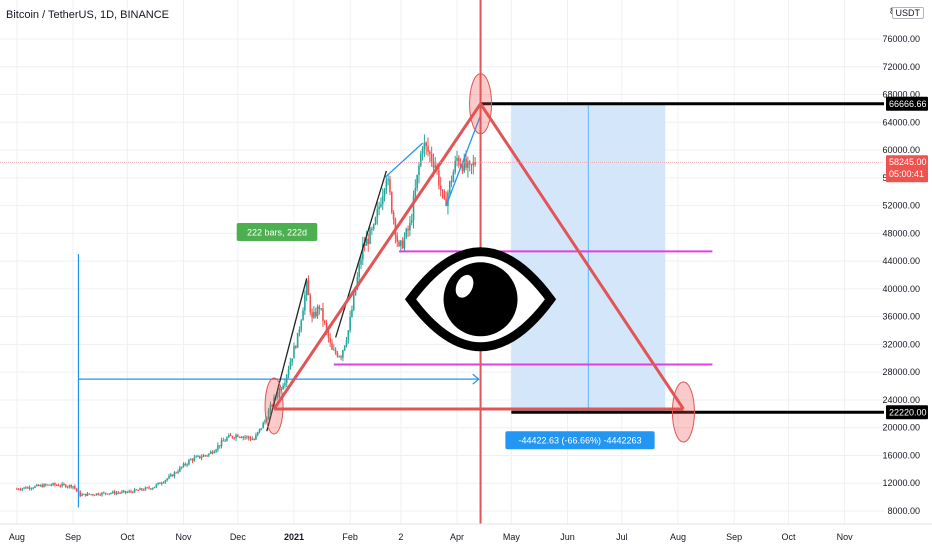 This screenshot has height=550, width=932. What do you see at coordinates (907, 169) in the screenshot?
I see `current-price-tag-bg` at bounding box center [907, 169].